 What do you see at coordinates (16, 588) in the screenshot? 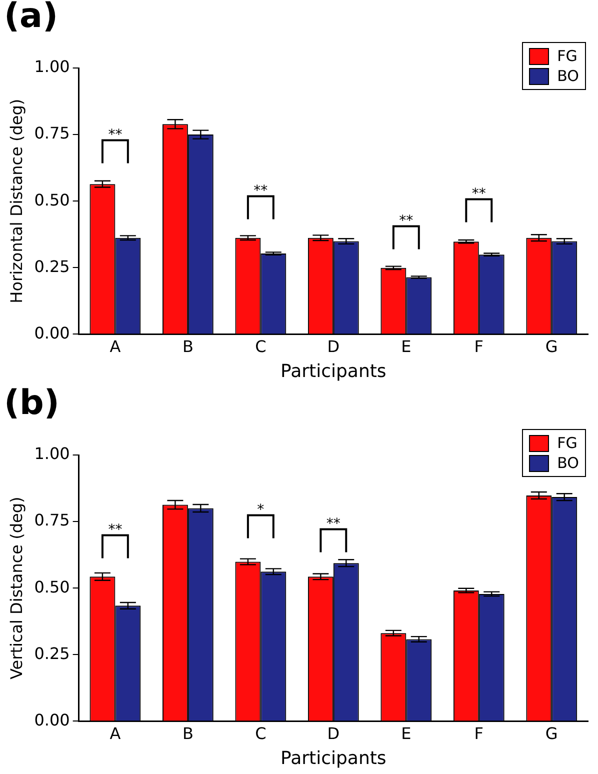
I see `y-axis-title: Vertical Distance (deg)` at bounding box center [16, 588].